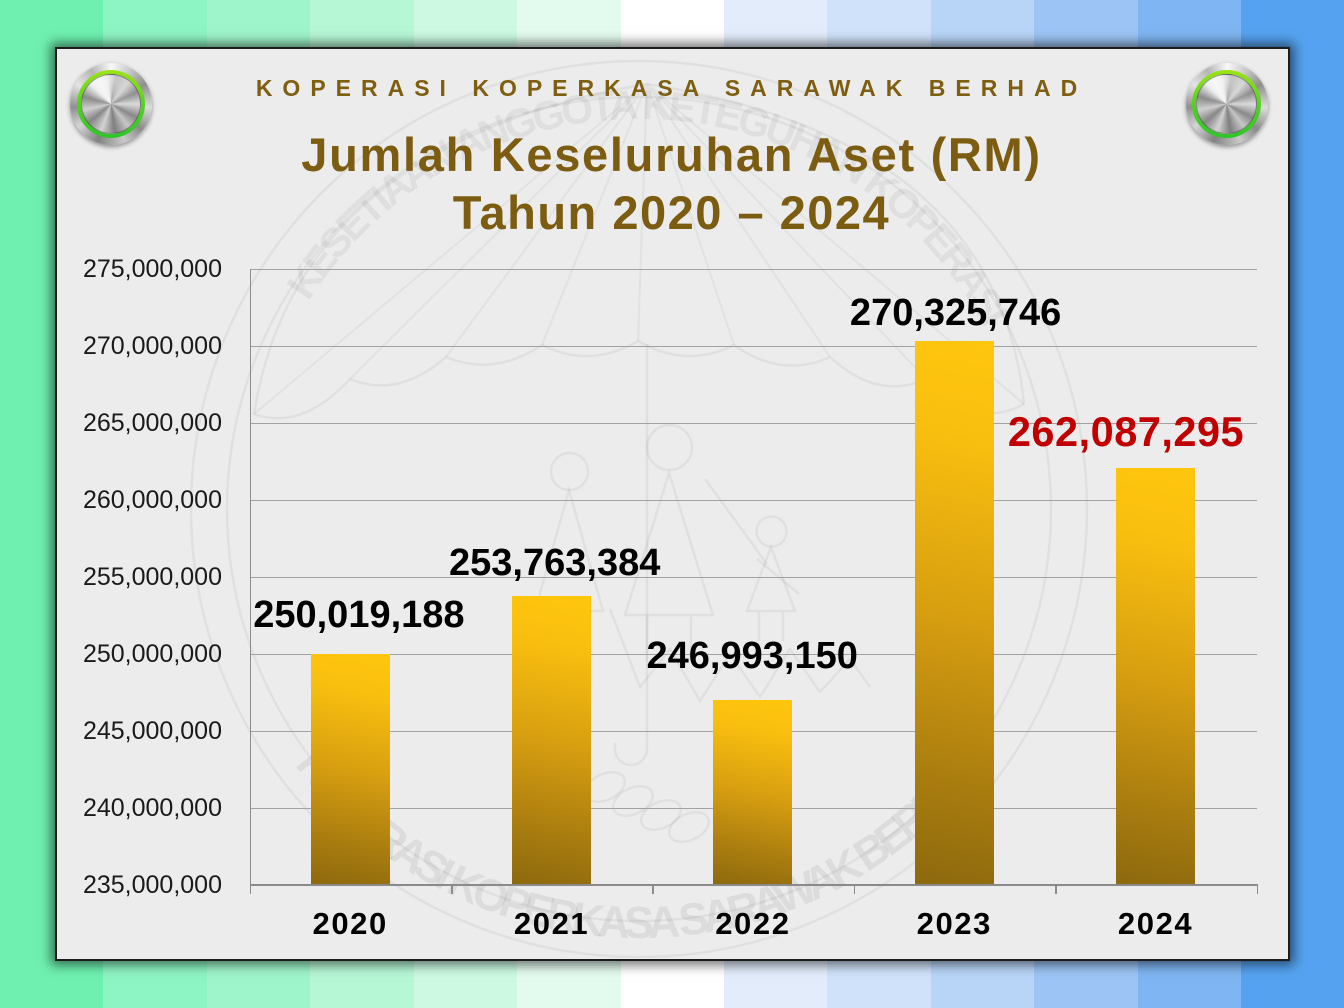 Image resolution: width=1344 pixels, height=1008 pixels. Describe the element at coordinates (640, 842) in the screenshot. I see `svg-text:KOPERASI KOPERKASA SARAWAK BER: KOPERASI KOPERKASA SARAWAK BERHAD` at that location.